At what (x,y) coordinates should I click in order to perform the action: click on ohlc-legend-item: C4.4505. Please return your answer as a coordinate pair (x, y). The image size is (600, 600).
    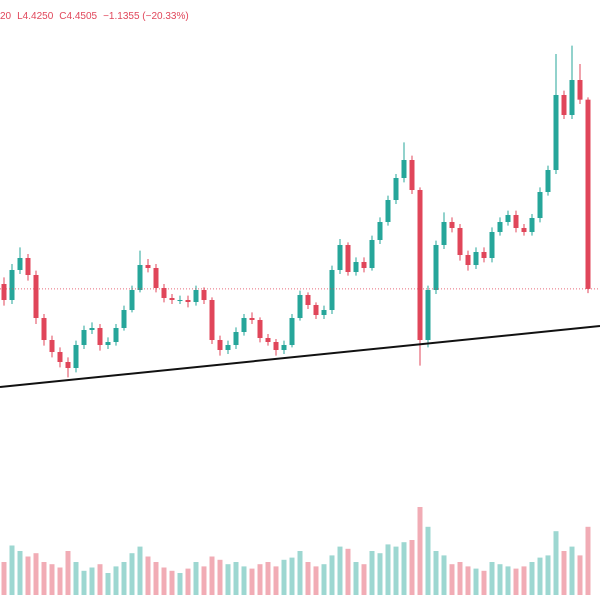
    Looking at the image, I should click on (78, 16).